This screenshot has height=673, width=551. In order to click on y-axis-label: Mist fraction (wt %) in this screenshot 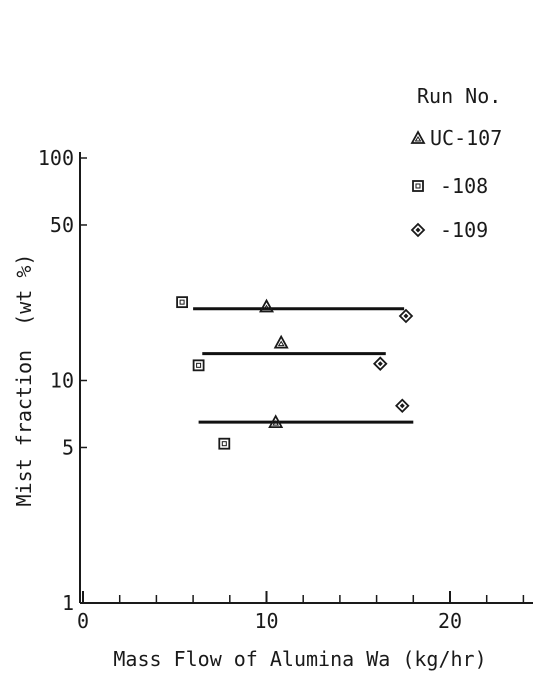, I will do `click(24, 380)`.